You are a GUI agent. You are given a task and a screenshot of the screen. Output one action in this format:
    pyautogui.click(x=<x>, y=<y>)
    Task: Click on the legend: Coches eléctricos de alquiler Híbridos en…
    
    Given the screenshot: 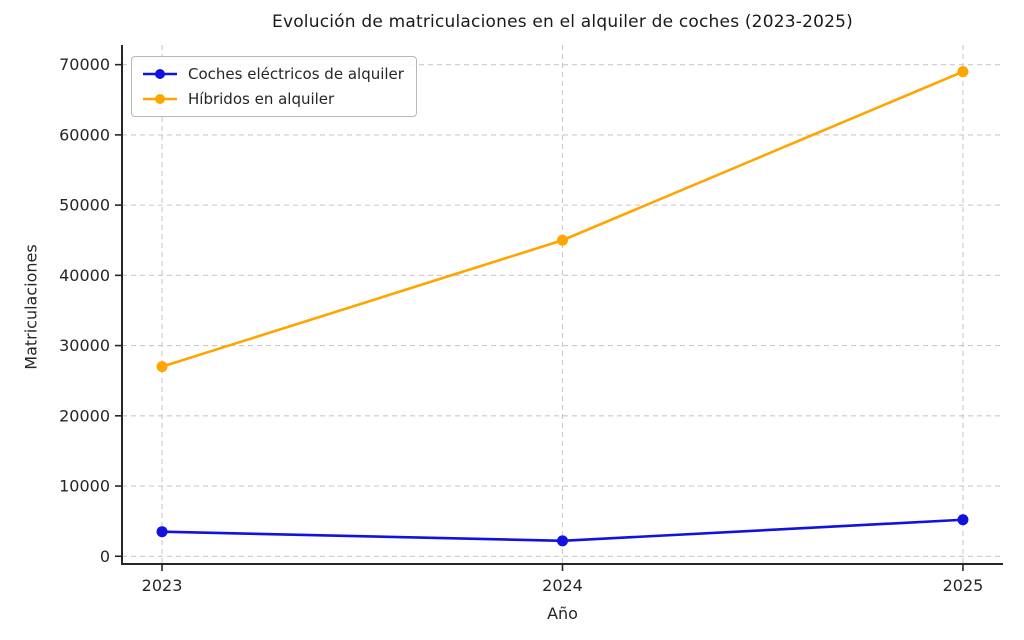 What is the action you would take?
    pyautogui.click(x=274, y=86)
    